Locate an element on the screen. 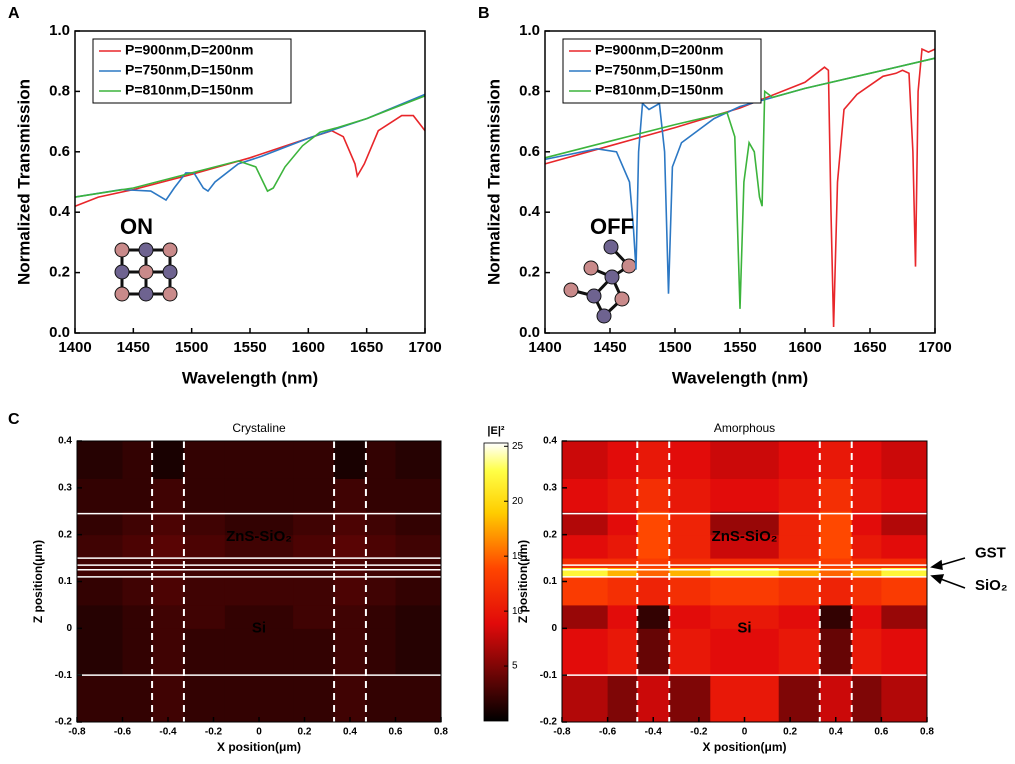 Image resolution: width=1015 pixels, height=764 pixels. y-tick-label: 1.0 is located at coordinates (529, 30).